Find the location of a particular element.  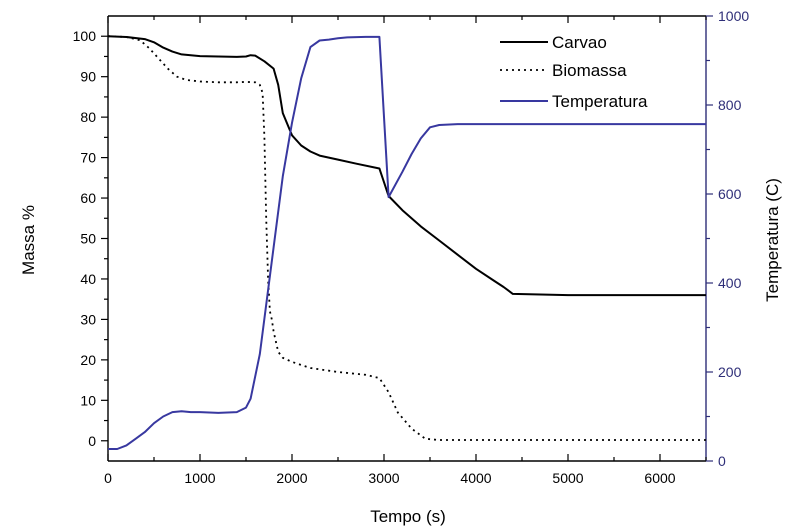

y-right-axis-label: Temperatura (C) is located at coordinates (772, 240).